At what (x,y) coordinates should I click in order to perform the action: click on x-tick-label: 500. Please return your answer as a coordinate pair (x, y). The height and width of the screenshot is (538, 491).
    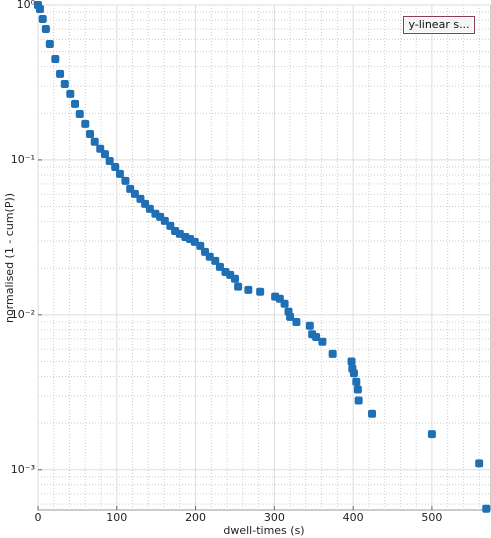
    Looking at the image, I should click on (431, 517).